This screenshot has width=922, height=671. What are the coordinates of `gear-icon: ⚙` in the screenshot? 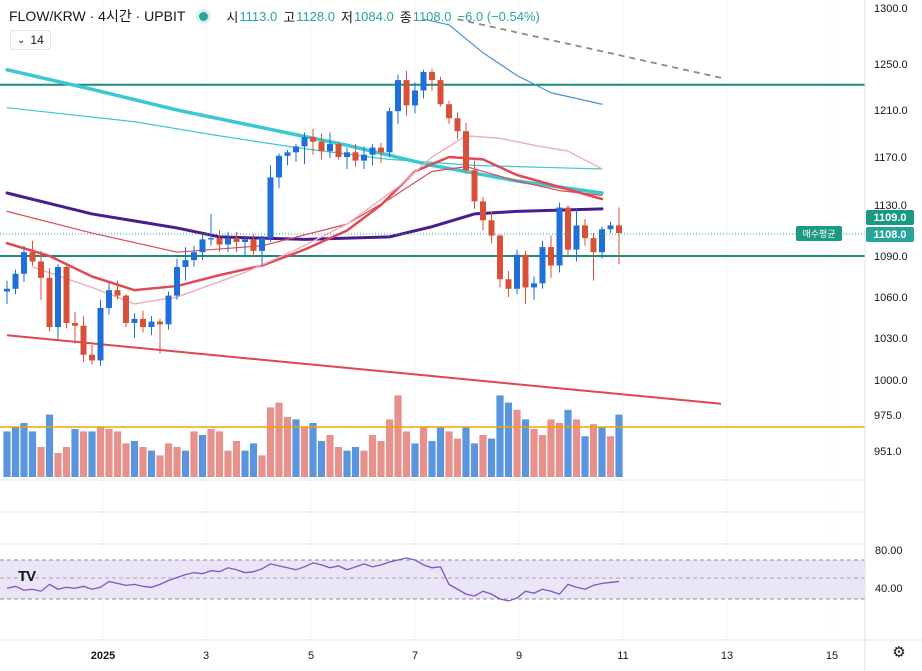 It's located at (899, 652).